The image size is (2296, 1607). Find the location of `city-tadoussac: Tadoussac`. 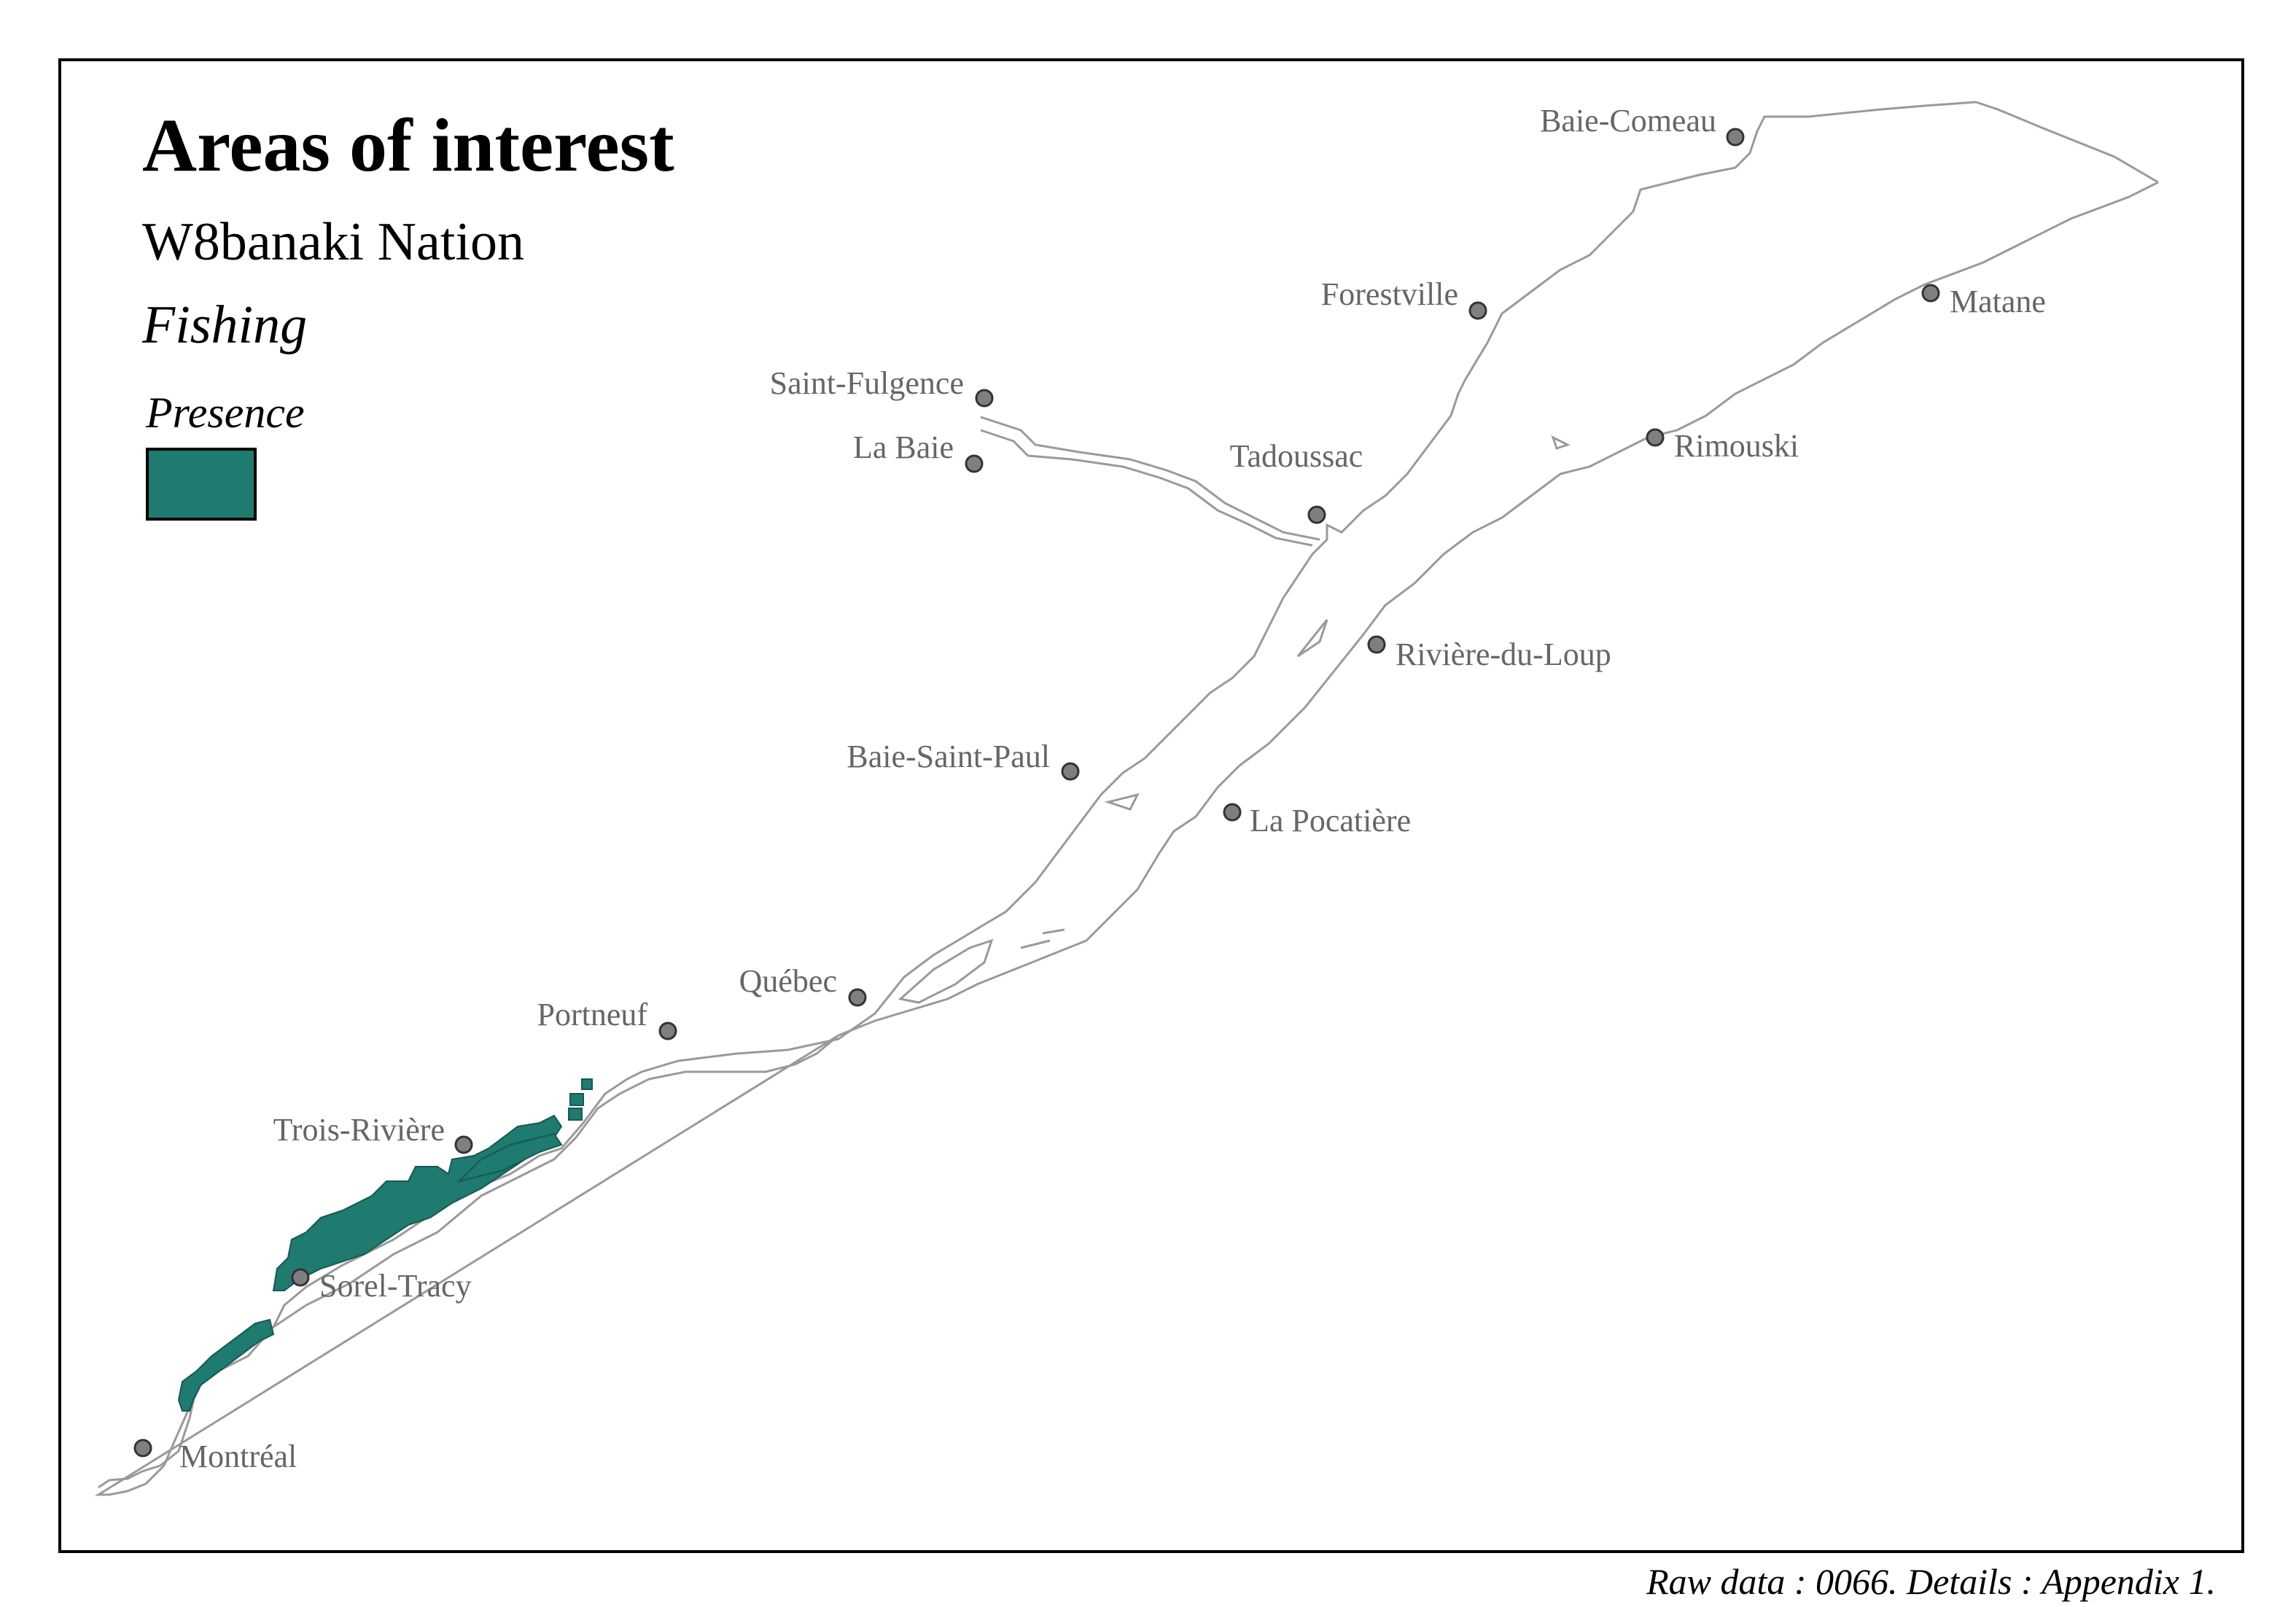

city-tadoussac: Tadoussac is located at coordinates (1297, 481).